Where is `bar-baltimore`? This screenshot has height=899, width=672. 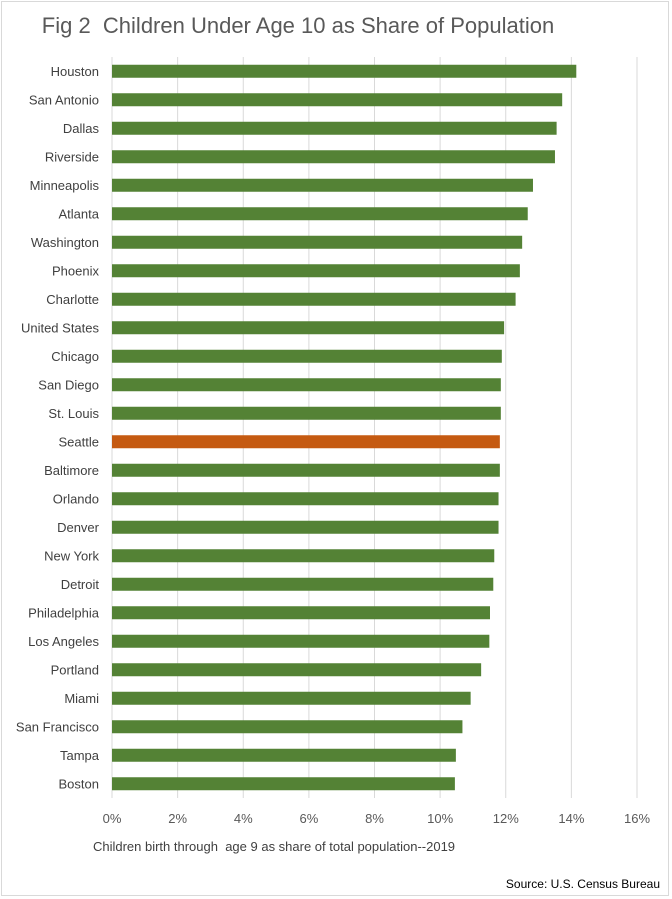 bar-baltimore is located at coordinates (306, 470).